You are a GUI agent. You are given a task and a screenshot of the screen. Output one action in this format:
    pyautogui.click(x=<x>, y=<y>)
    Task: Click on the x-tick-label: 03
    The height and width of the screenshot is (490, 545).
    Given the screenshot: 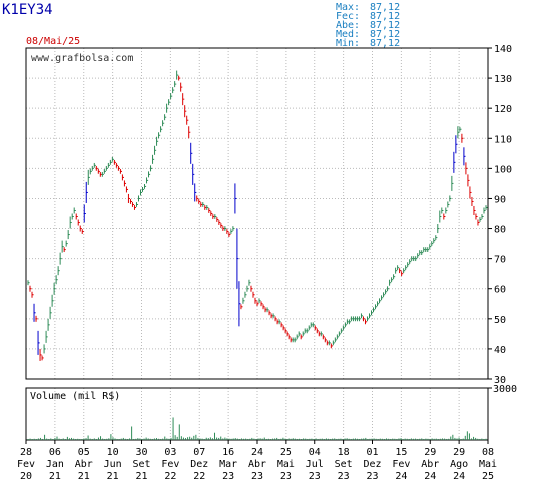 What is the action you would take?
    pyautogui.click(x=170, y=452)
    